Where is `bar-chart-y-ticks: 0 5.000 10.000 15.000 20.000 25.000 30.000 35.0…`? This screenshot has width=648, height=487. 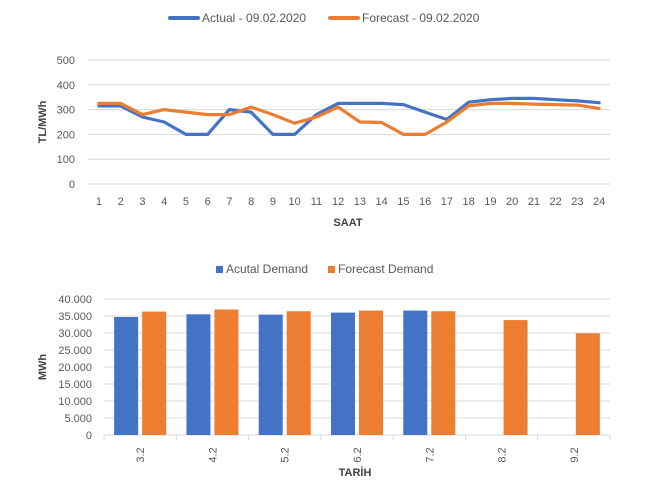 bar-chart-y-ticks: 0 5.000 10.000 15.000 20.000 25.000 30.000 35.0… is located at coordinates (75, 368).